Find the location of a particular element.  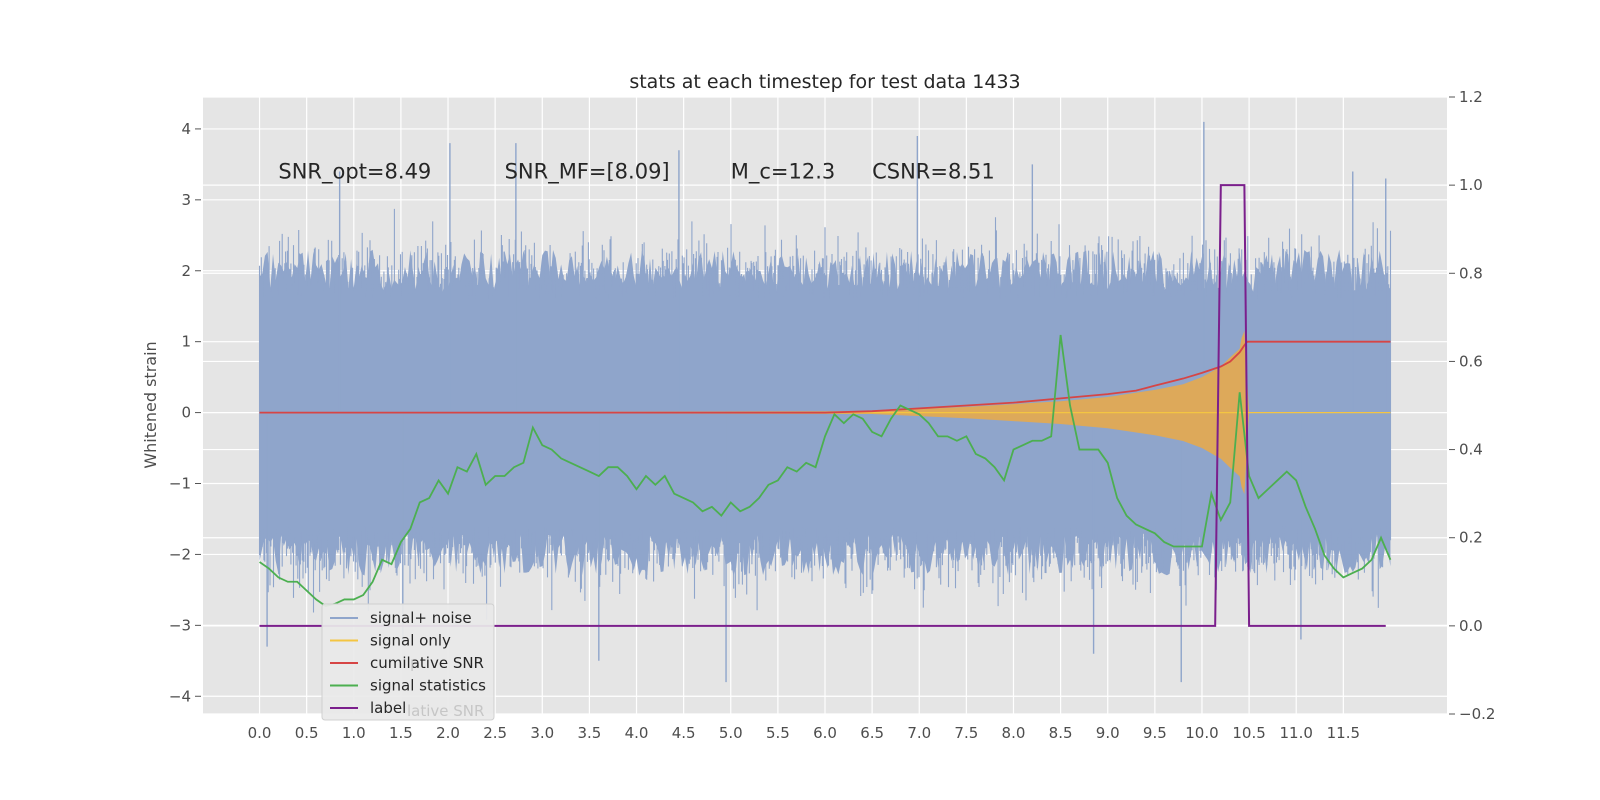

x-tick-label: 1.0 is located at coordinates (354, 733).